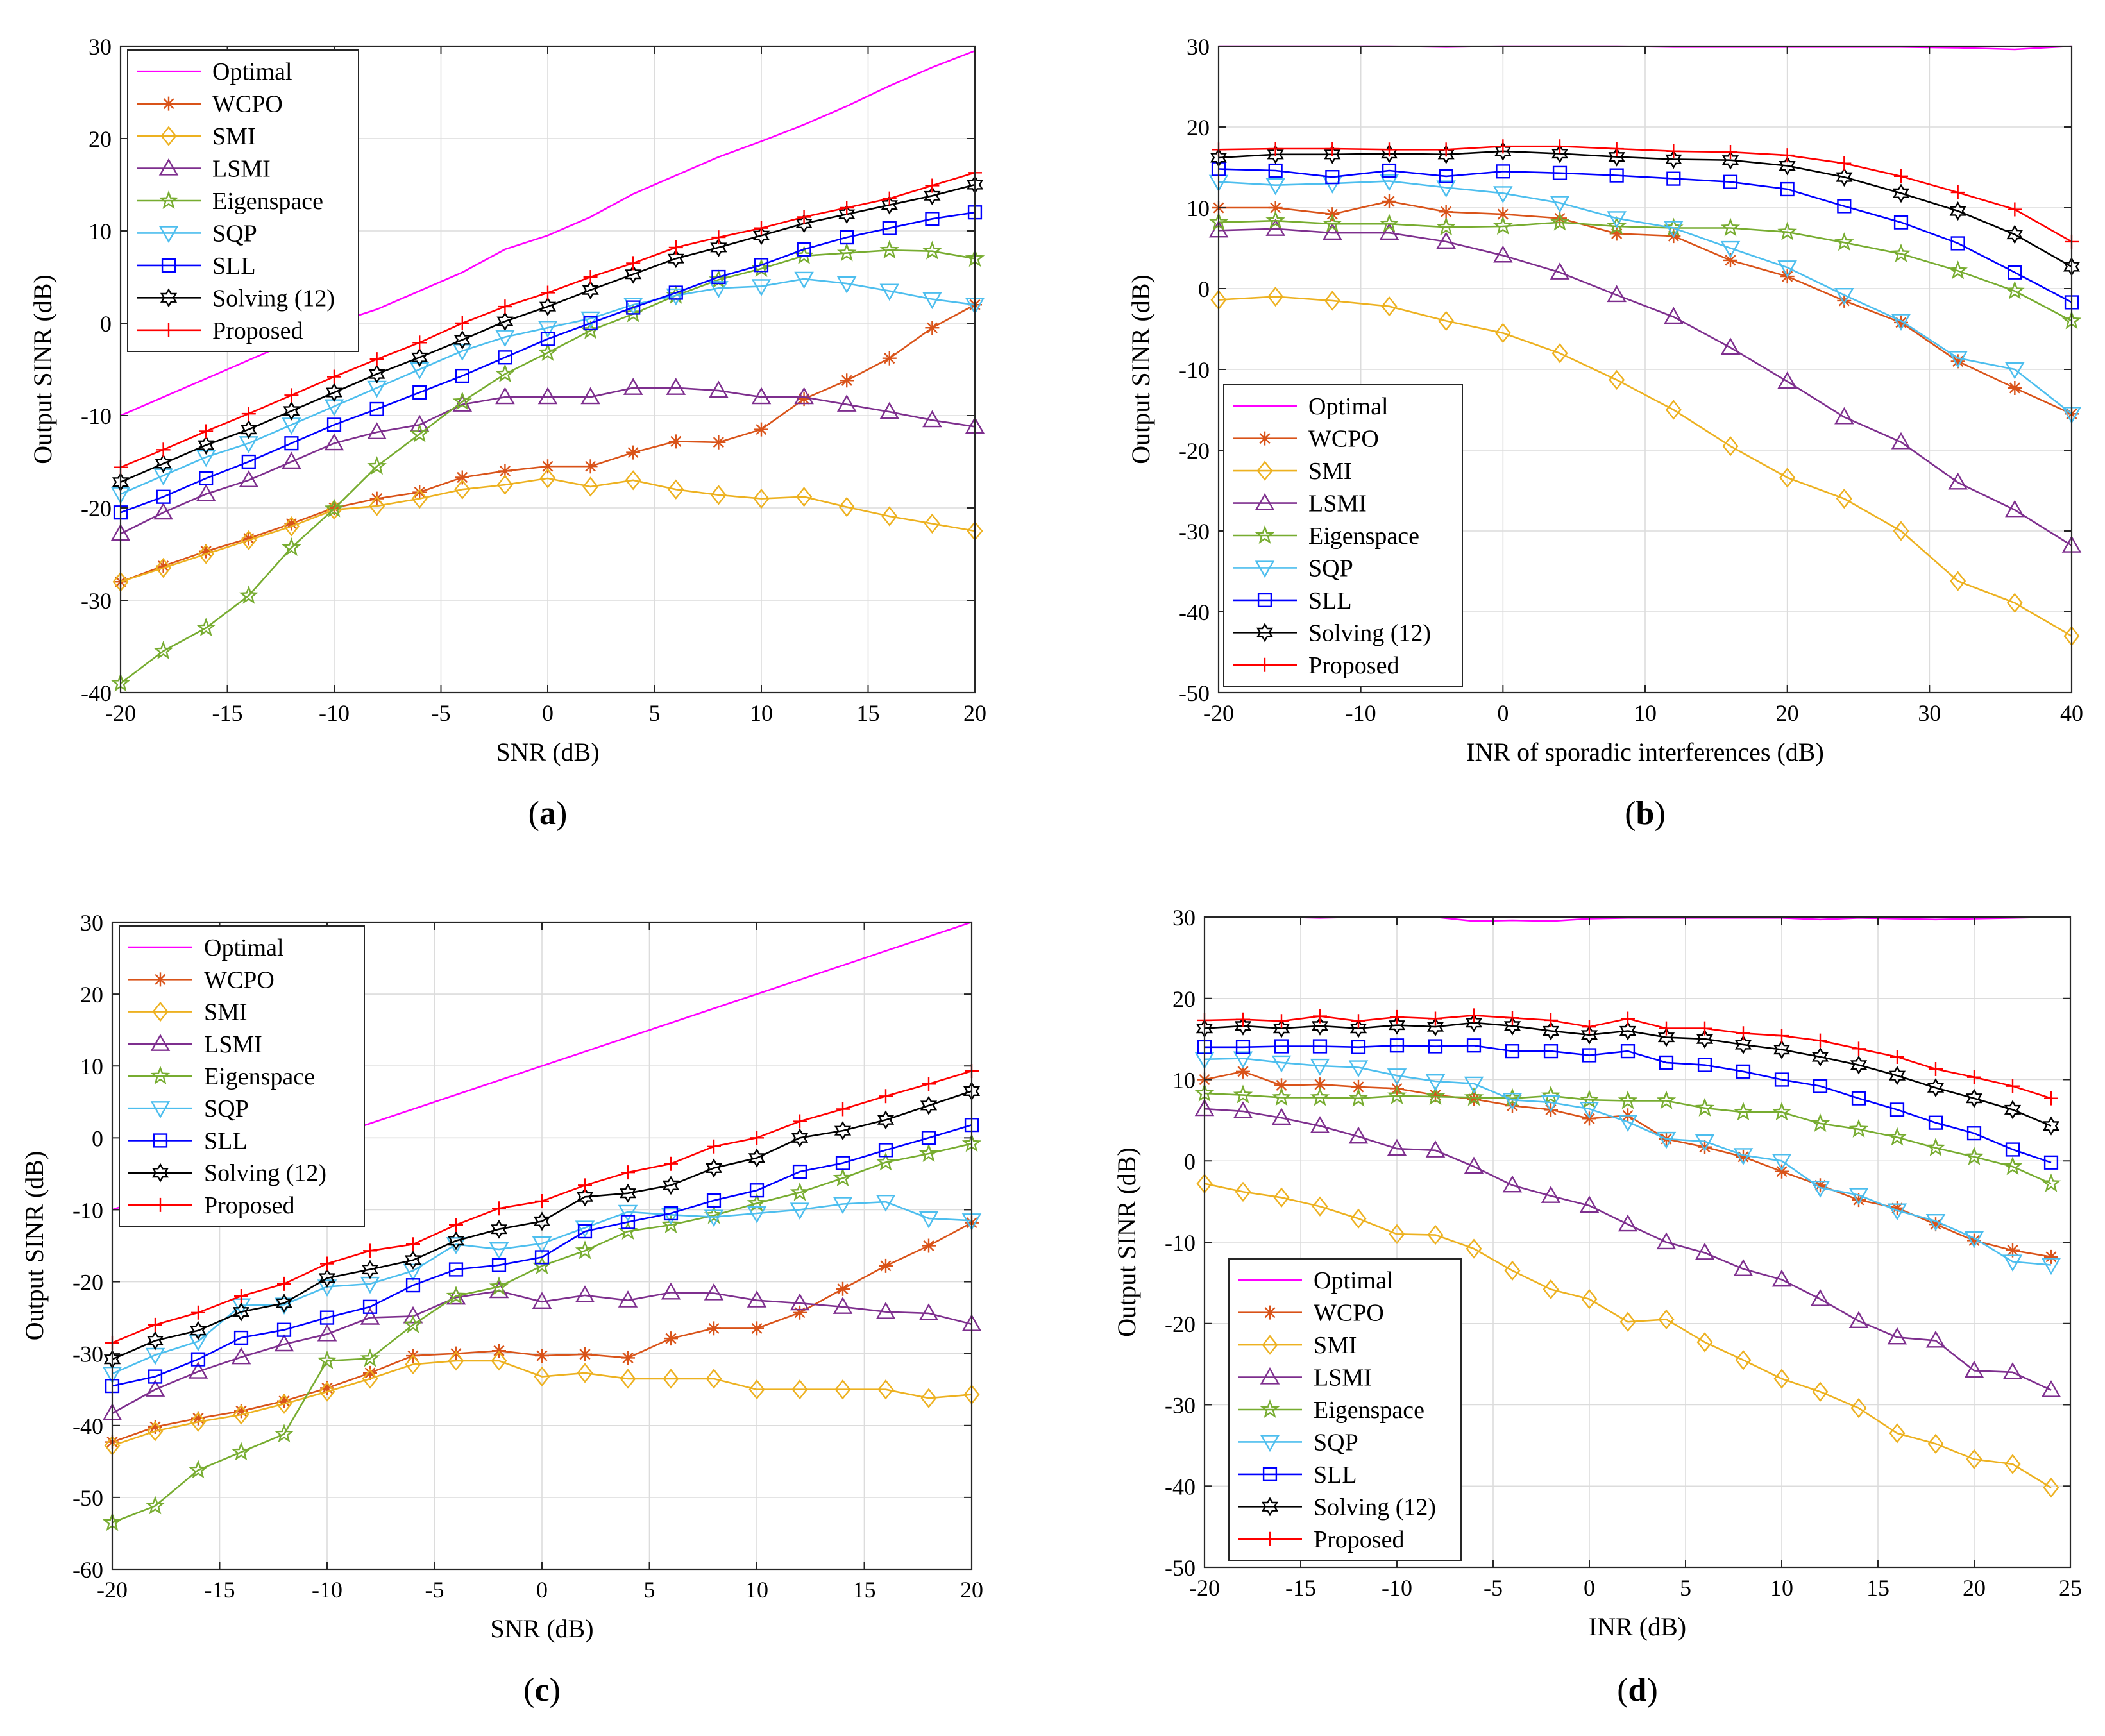 Image resolution: width=2105 pixels, height=1736 pixels. I want to click on legend-label: LSMI, so click(233, 1044).